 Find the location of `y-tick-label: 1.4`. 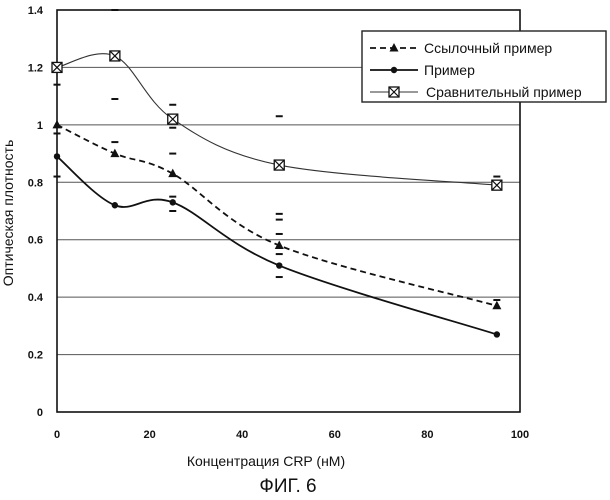

y-tick-label: 1.4 is located at coordinates (36, 11).